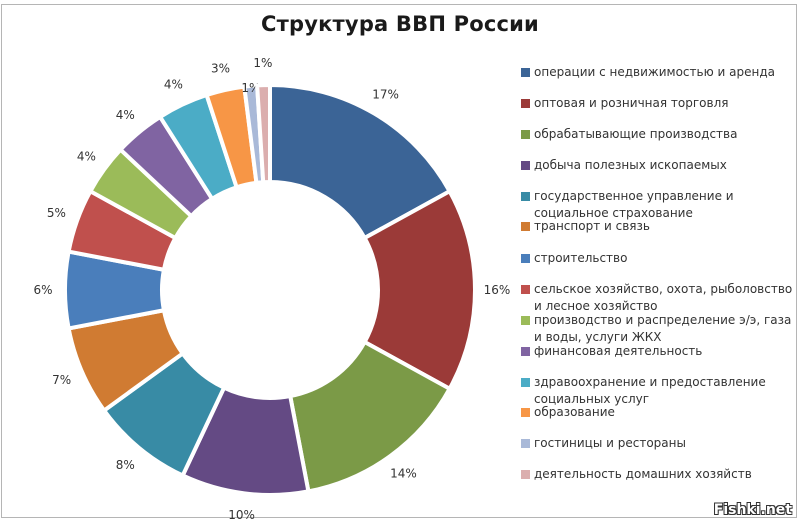  I want to click on data-label: 17%, so click(385, 95).